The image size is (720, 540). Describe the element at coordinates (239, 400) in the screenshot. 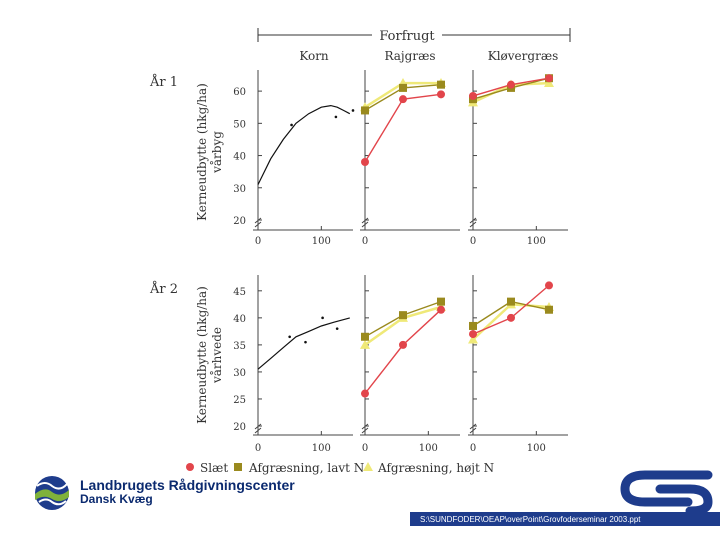

I see `panel-ar-2-korn-ytick-label: 25` at that location.